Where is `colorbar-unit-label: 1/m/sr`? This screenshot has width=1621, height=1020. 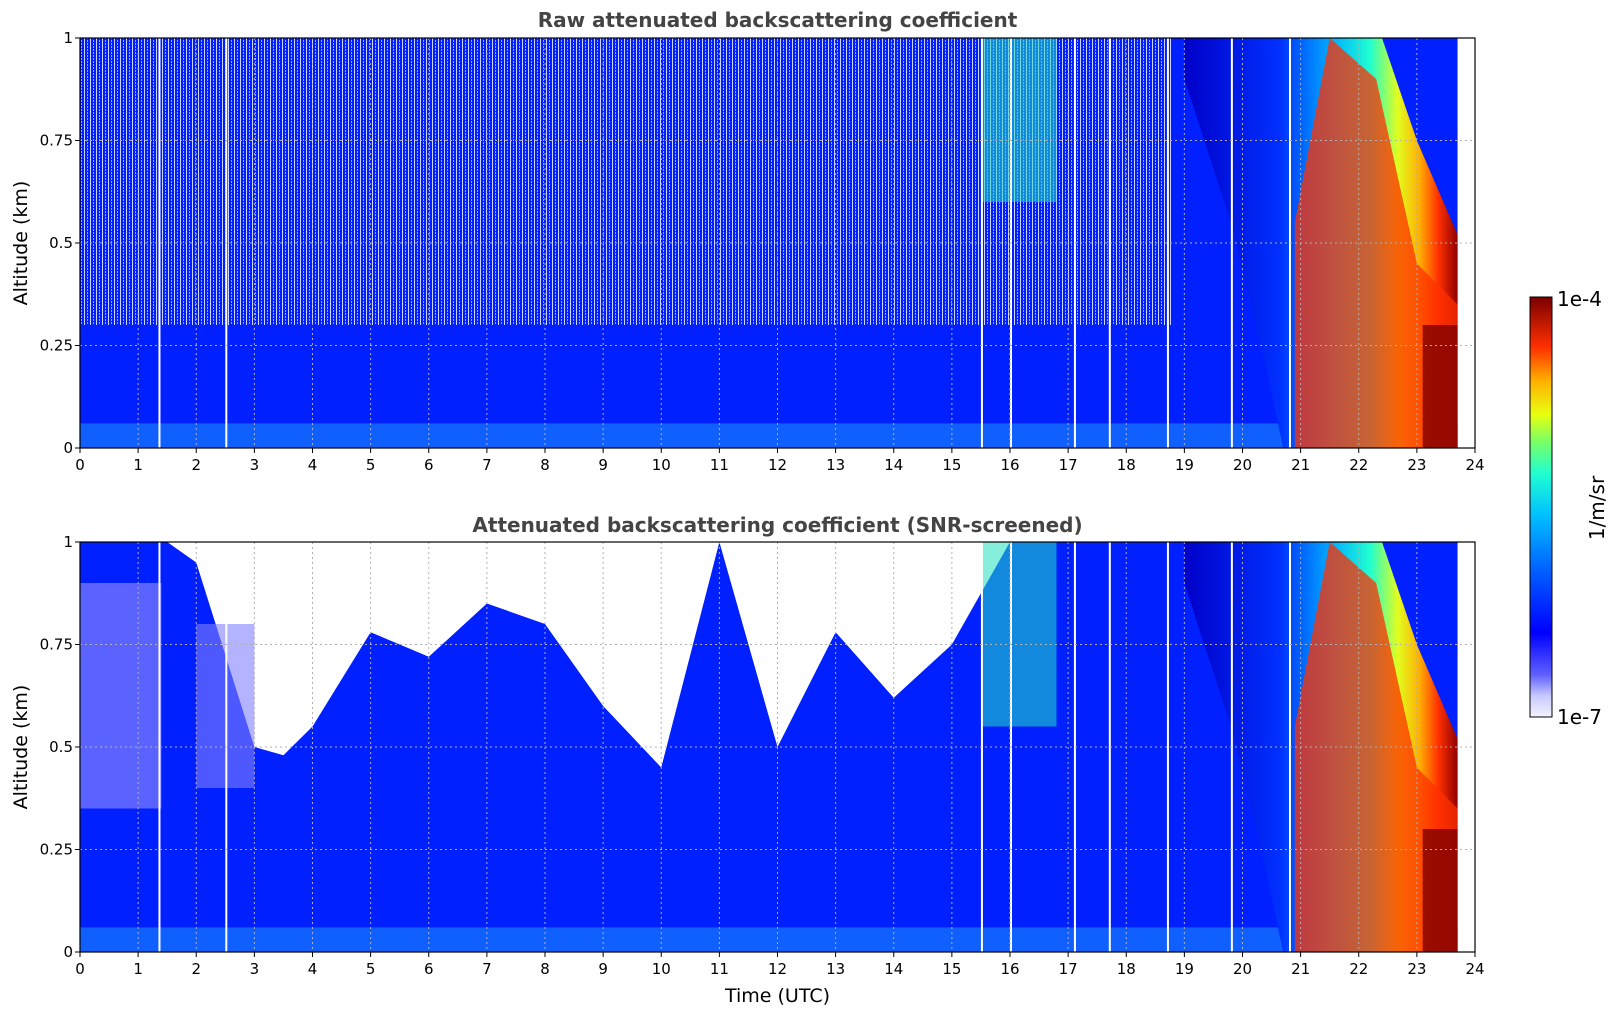
colorbar-unit-label: 1/m/sr is located at coordinates (1597, 507).